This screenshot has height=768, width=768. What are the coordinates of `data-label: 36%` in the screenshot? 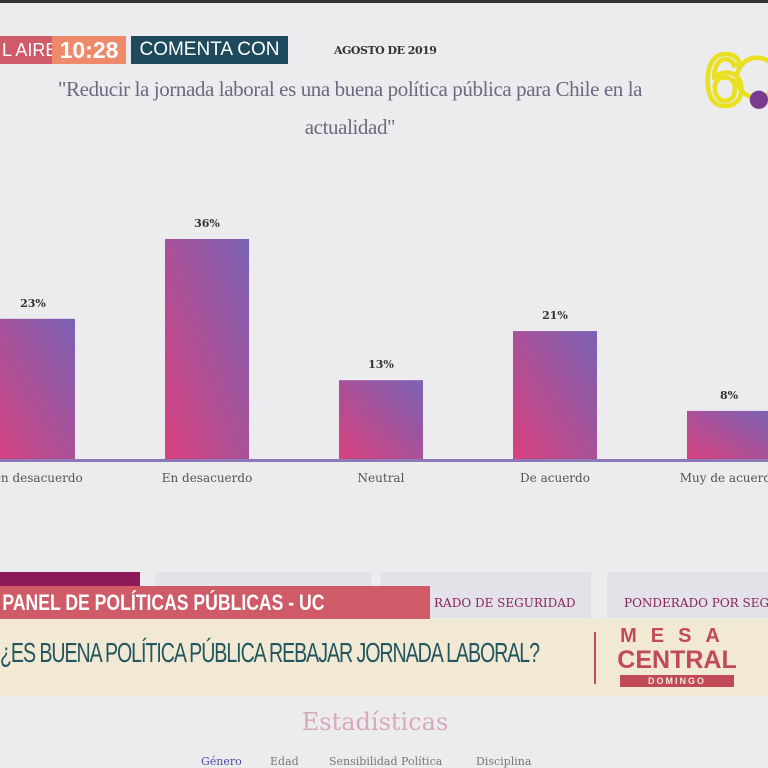 It's located at (207, 223).